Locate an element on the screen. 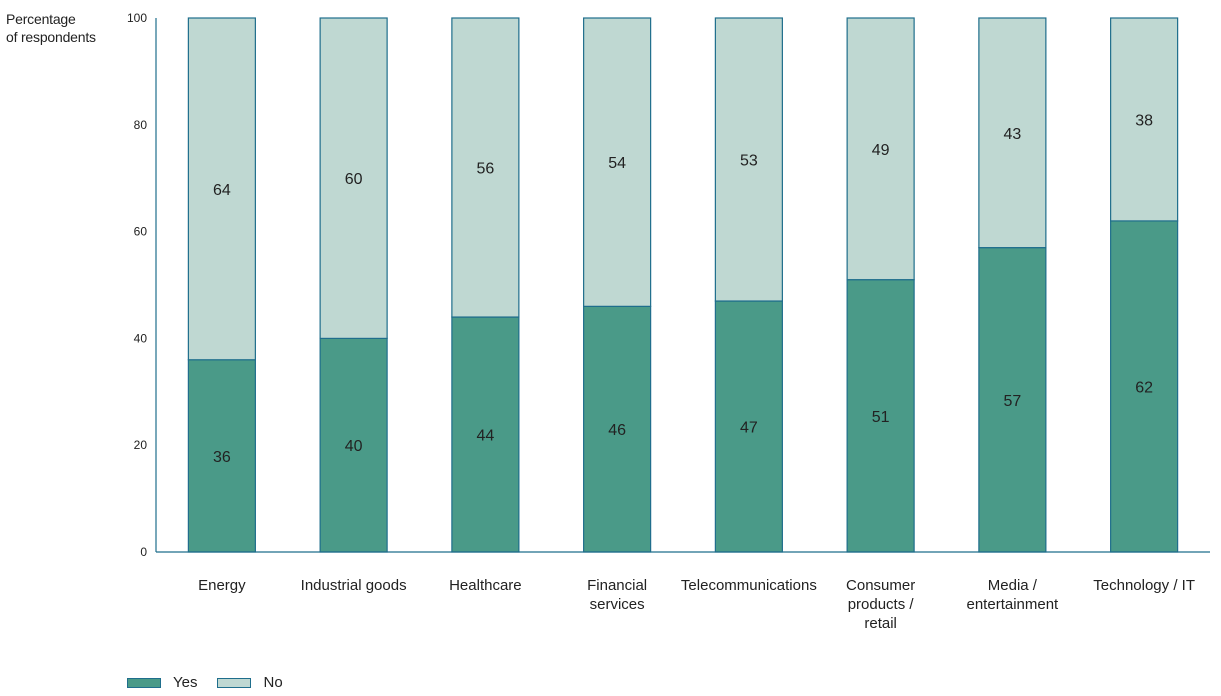 This screenshot has height=696, width=1221. y-tick-label-2: 40 is located at coordinates (141, 338).